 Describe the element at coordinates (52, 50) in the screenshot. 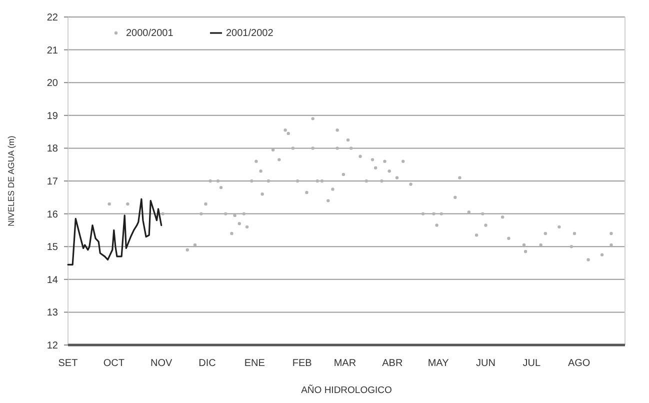

I see `y-tick-label: 21` at that location.